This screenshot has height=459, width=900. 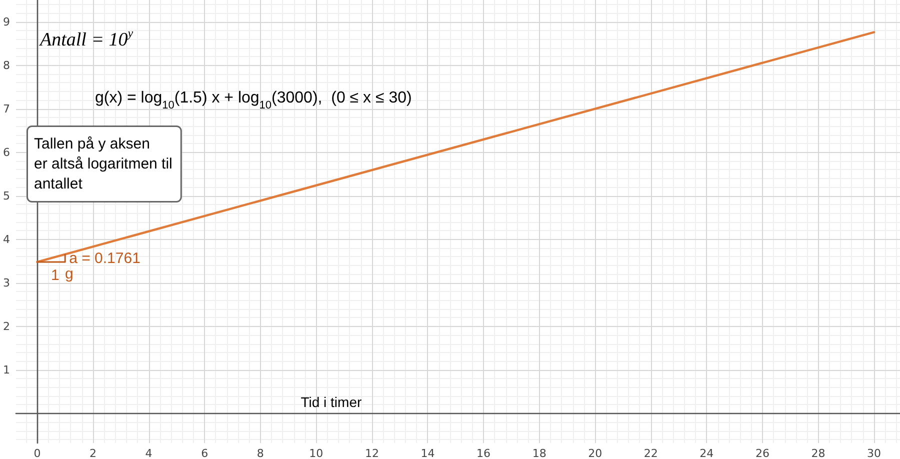 What do you see at coordinates (55, 275) in the screenshot?
I see `annotation: 1` at bounding box center [55, 275].